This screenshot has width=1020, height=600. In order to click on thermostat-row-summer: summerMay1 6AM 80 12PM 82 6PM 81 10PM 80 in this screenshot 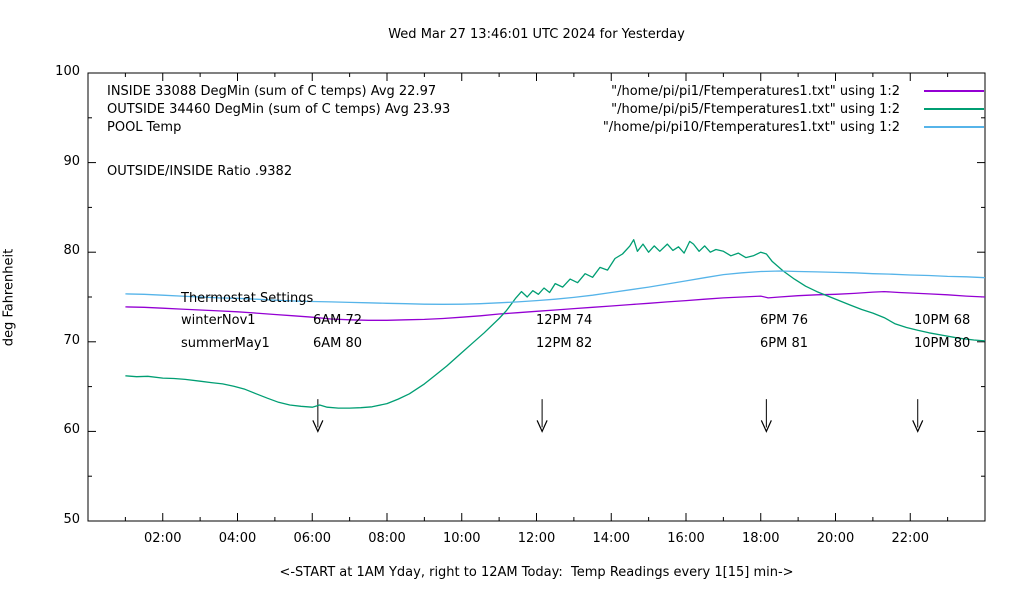, I will do `click(510, 343)`.